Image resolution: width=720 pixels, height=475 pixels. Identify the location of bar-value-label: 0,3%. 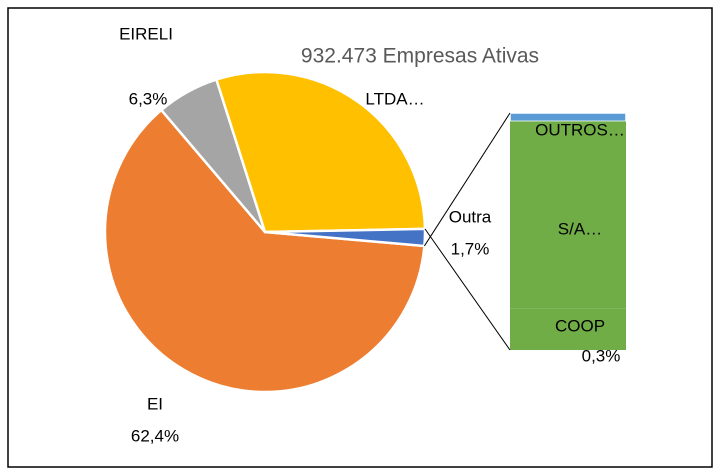
(601, 355).